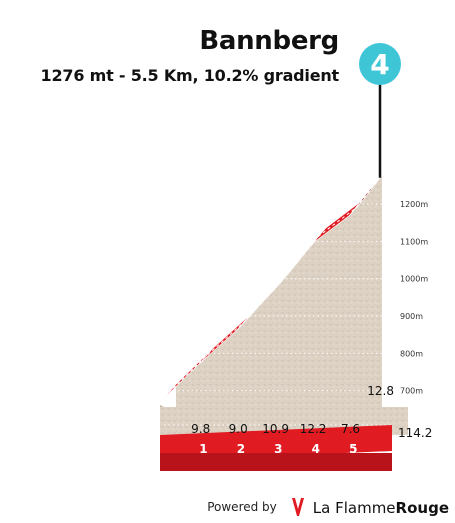  What do you see at coordinates (241, 449) in the screenshot?
I see `distance-tick-label: 2` at bounding box center [241, 449].